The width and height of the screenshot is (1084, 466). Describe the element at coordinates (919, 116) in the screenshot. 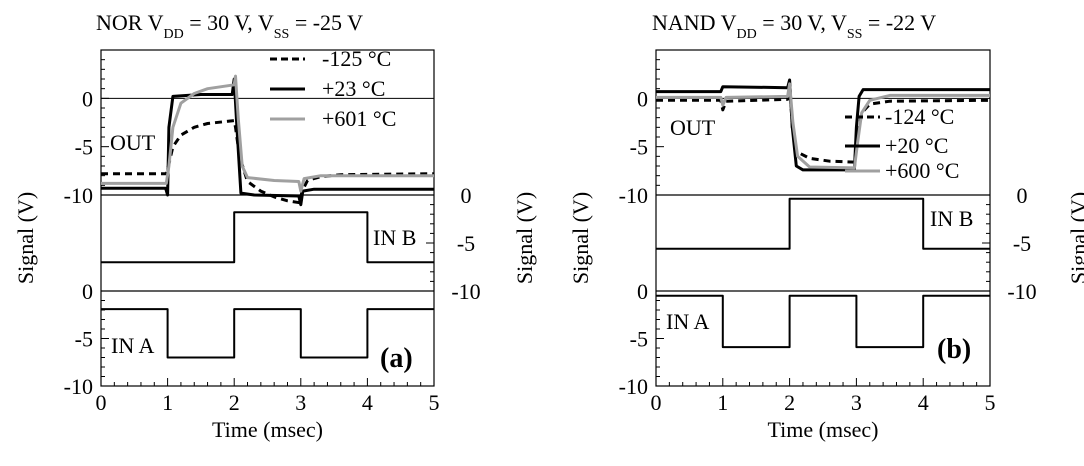

I see `legend-entry: -124 °C` at that location.